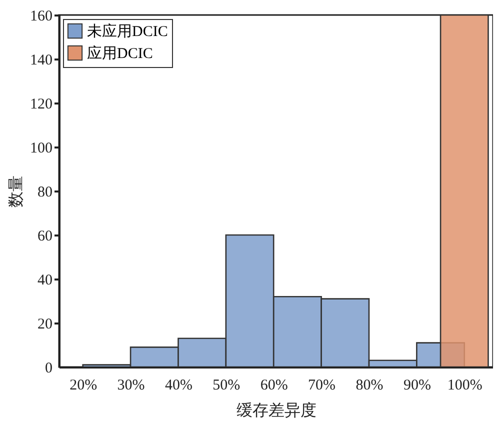 The height and width of the screenshot is (432, 504). Describe the element at coordinates (131, 386) in the screenshot. I see `x-tick-label: 30%` at that location.